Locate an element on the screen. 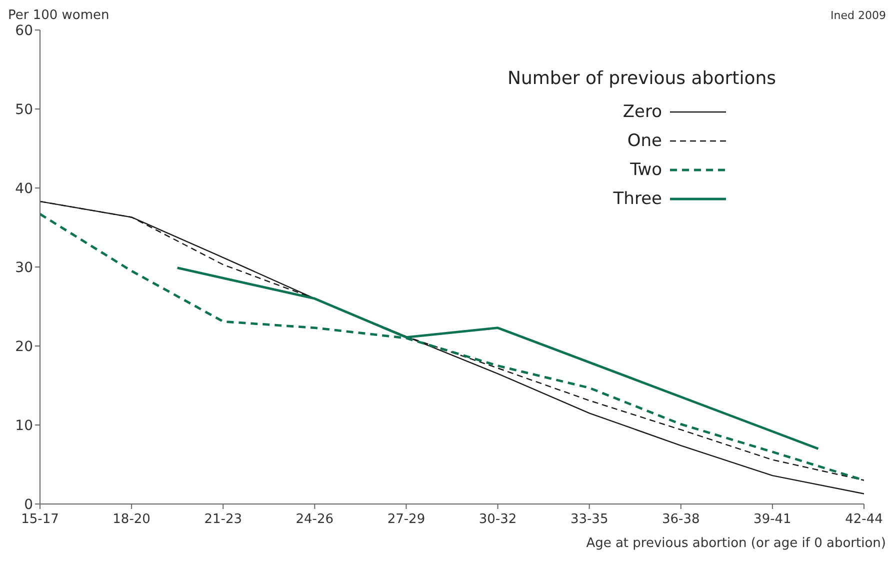 The image size is (894, 564). legend-title: Number of previous abortions is located at coordinates (641, 78).